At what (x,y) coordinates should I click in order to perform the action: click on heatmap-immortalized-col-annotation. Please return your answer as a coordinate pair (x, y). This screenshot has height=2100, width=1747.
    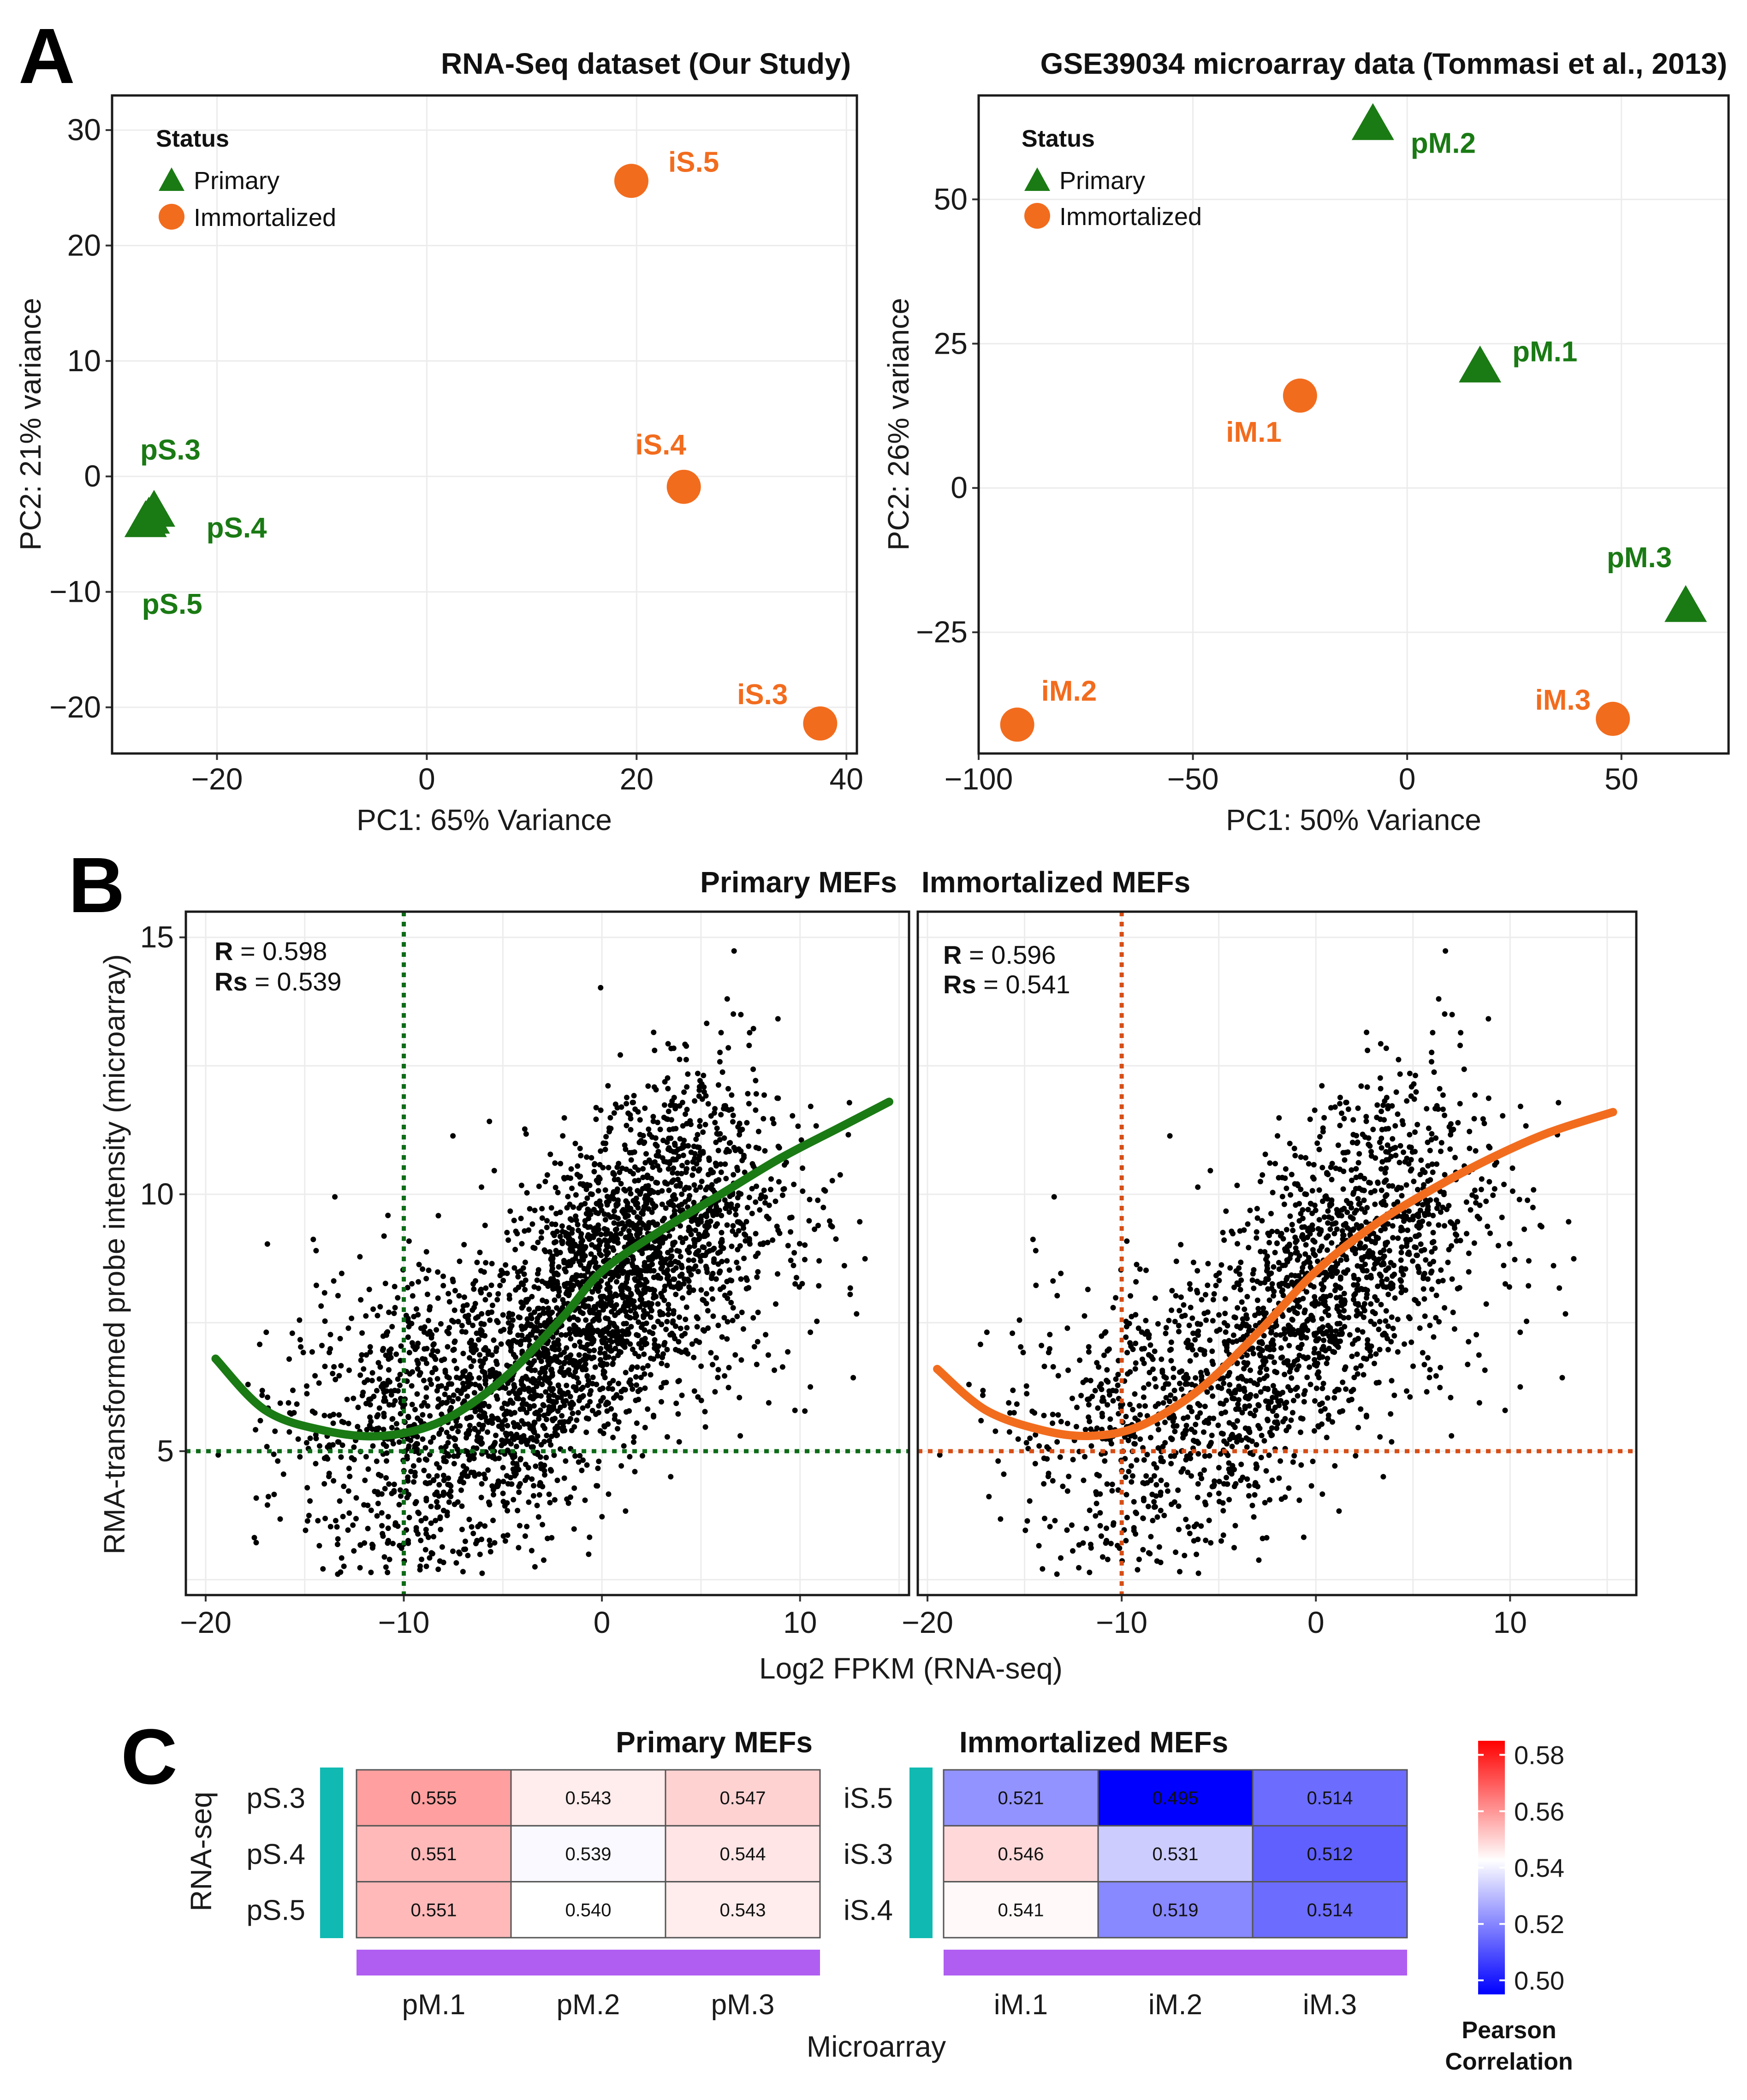
    Looking at the image, I should click on (1175, 1962).